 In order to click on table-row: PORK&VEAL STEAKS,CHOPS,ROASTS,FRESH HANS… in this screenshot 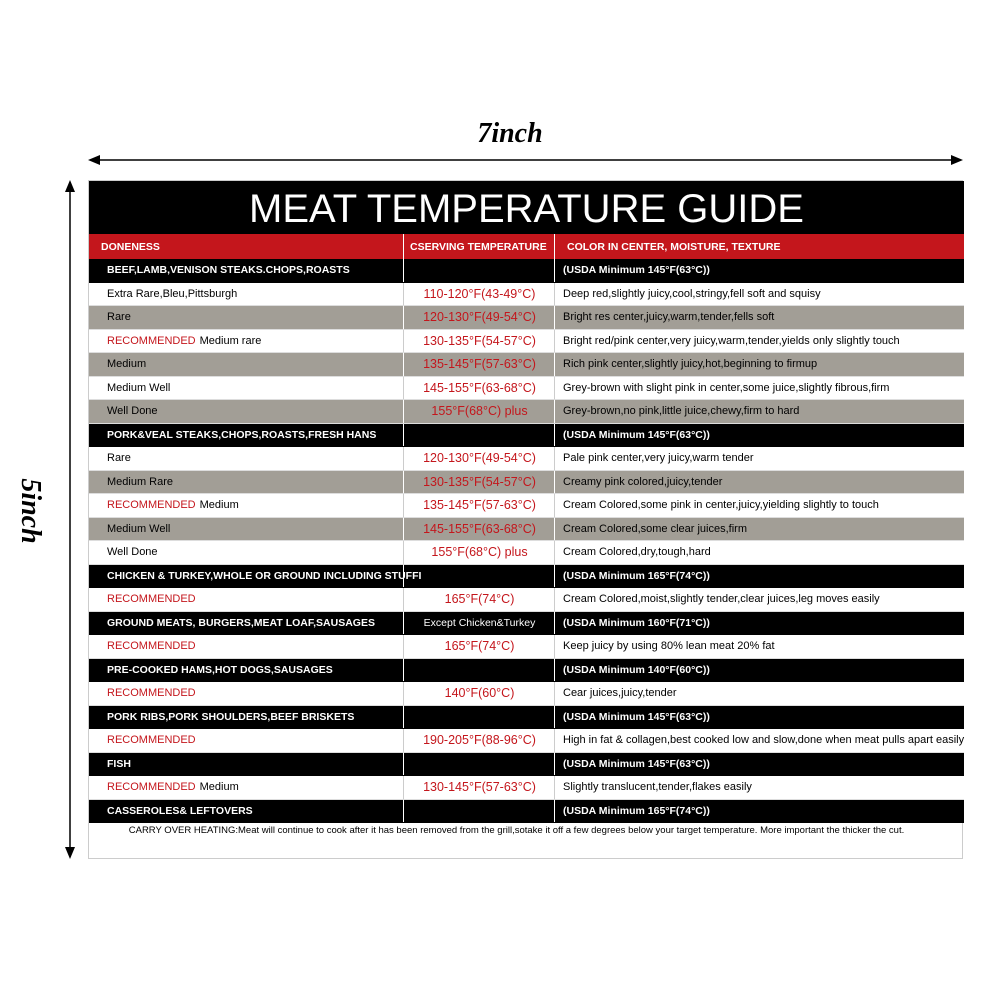, I will do `click(526, 435)`.